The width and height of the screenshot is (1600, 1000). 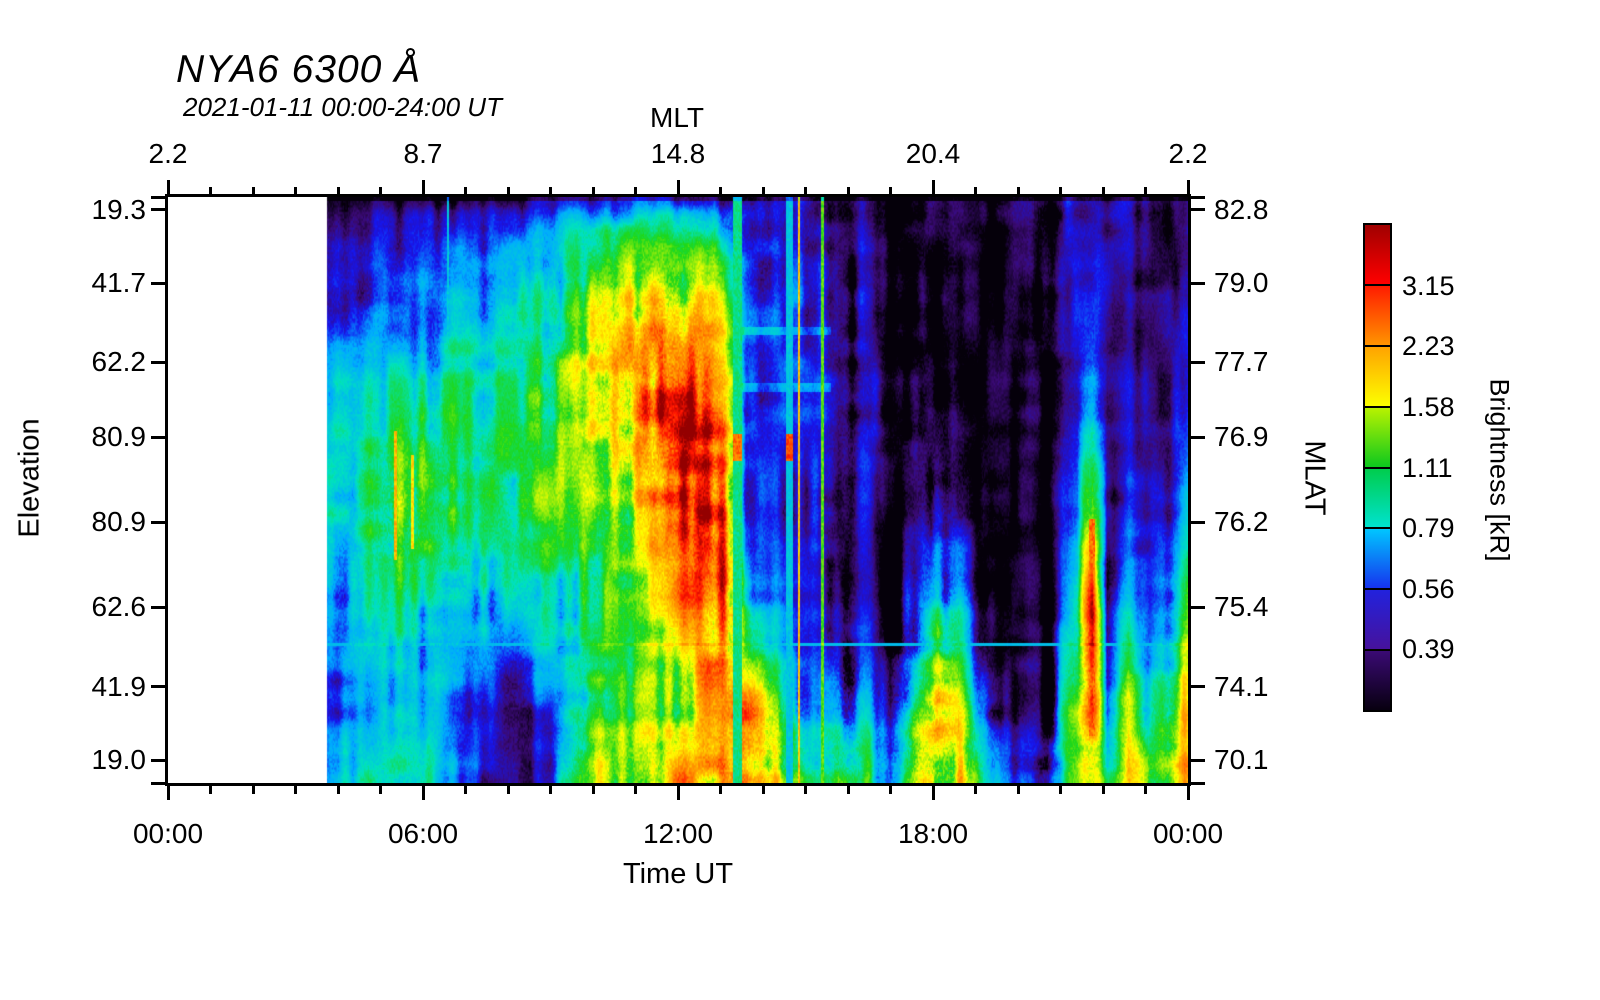 What do you see at coordinates (1428, 649) in the screenshot?
I see `colorbar-tick-label: 0.39` at bounding box center [1428, 649].